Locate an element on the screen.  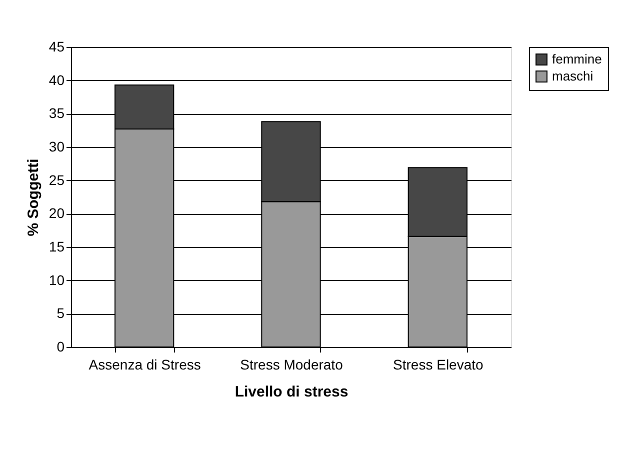
legend-label: maschi is located at coordinates (573, 76).